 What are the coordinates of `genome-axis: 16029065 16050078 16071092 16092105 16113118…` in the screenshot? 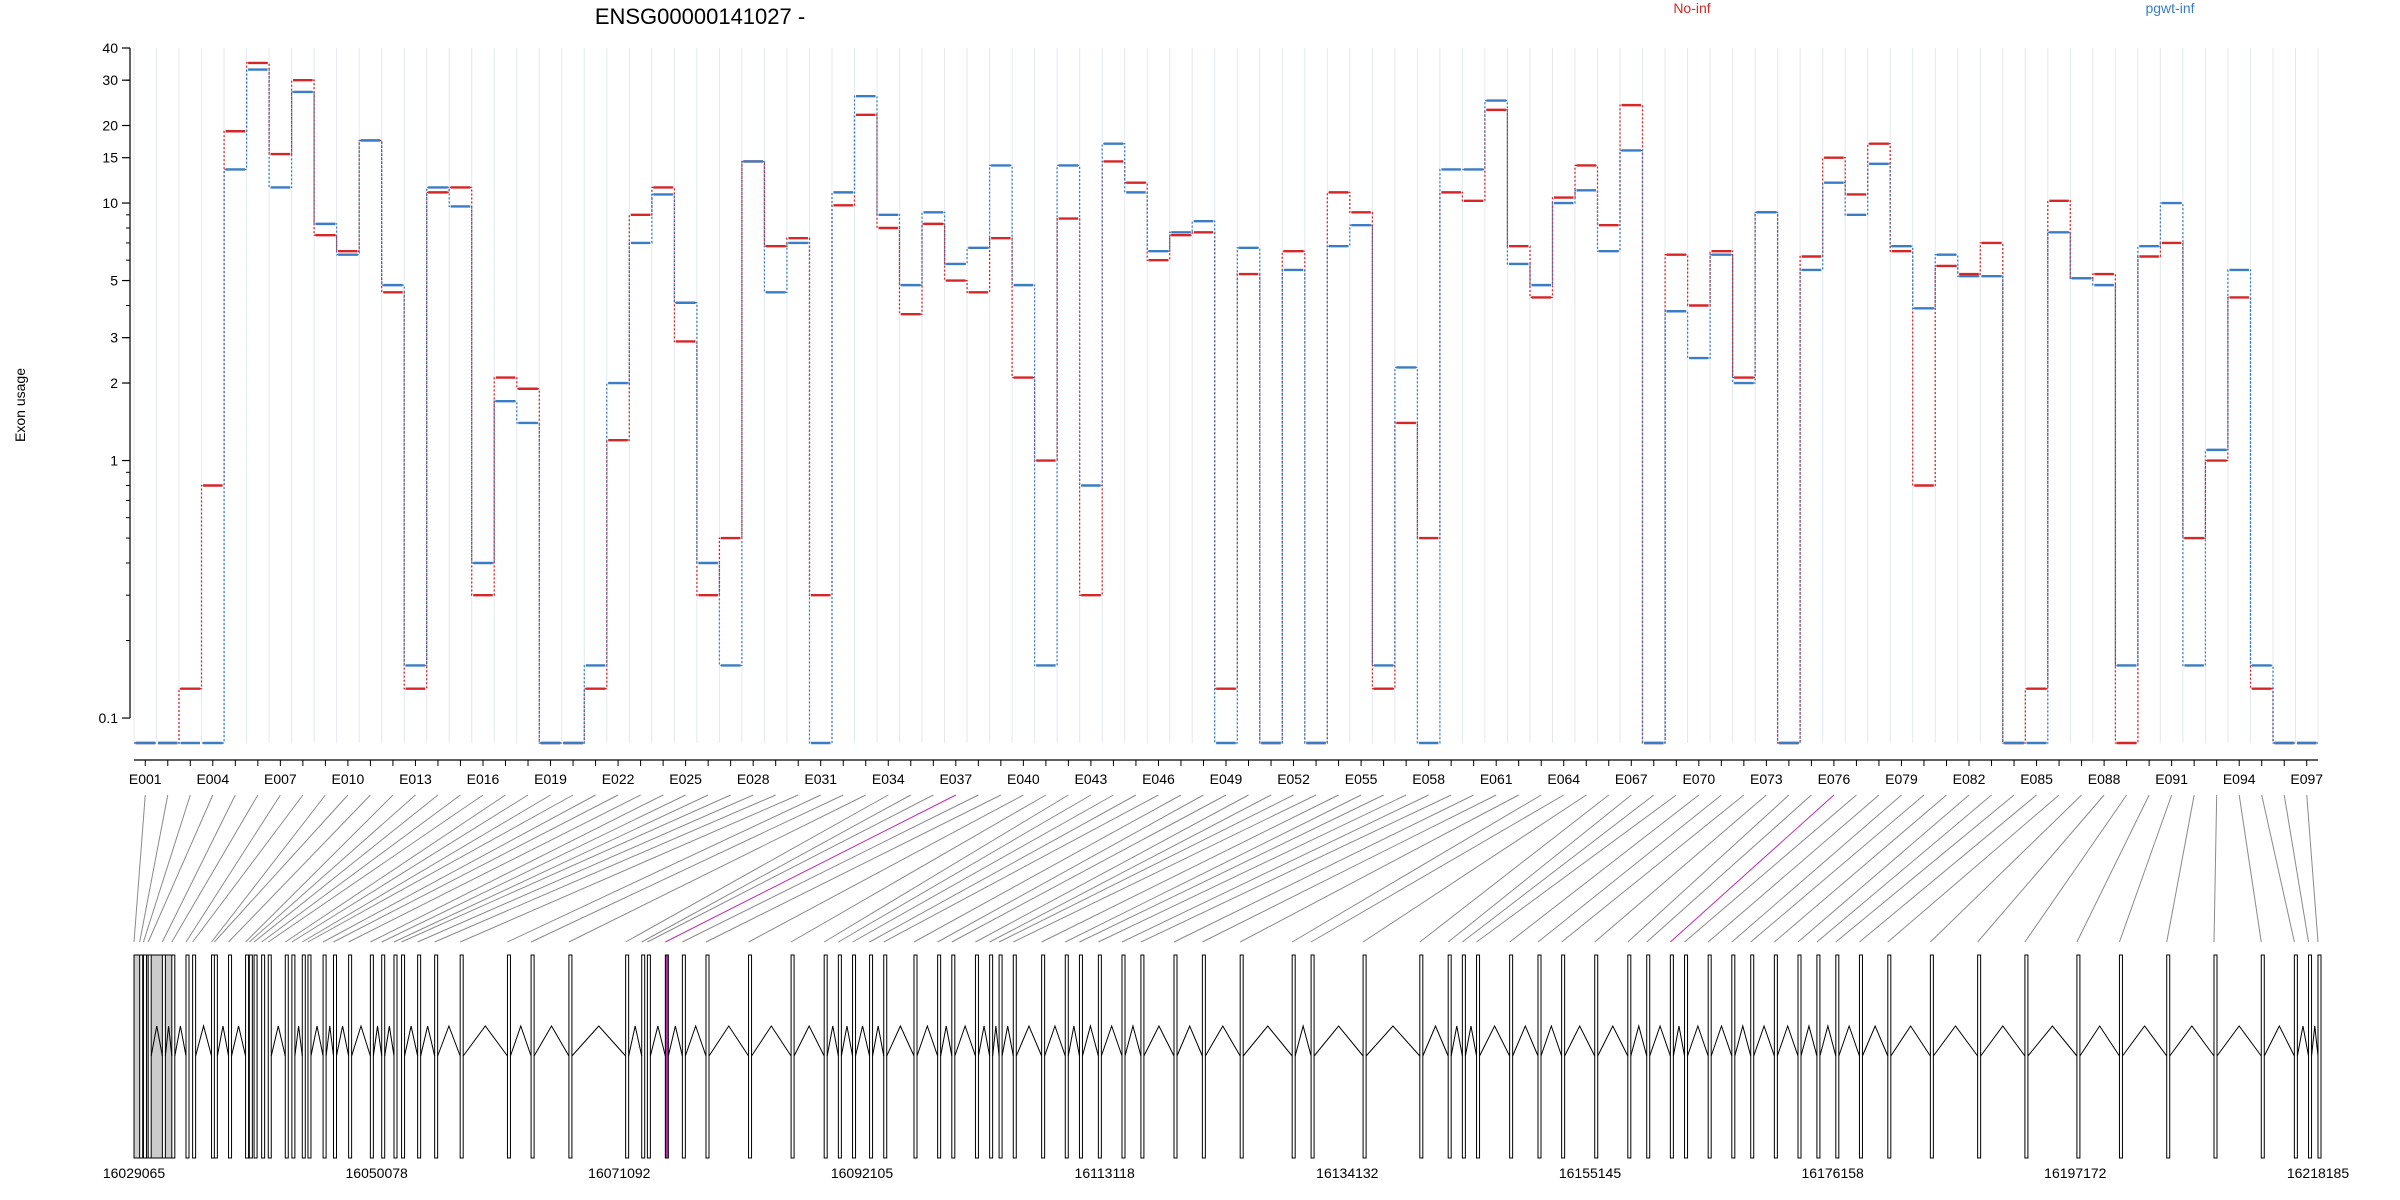 It's located at (1226, 1173).